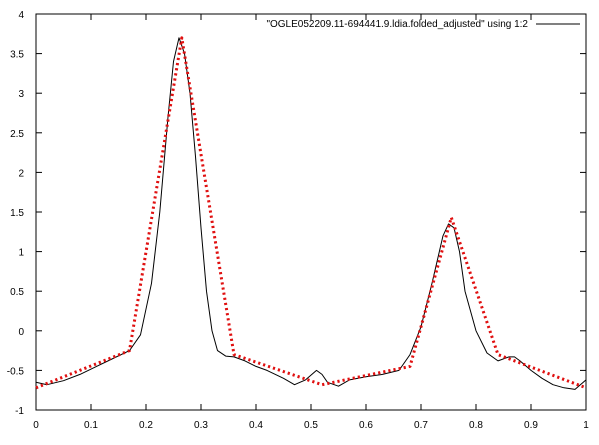 This screenshot has width=599, height=445. Describe the element at coordinates (91, 425) in the screenshot. I see `x-tick-label: 0.1` at that location.